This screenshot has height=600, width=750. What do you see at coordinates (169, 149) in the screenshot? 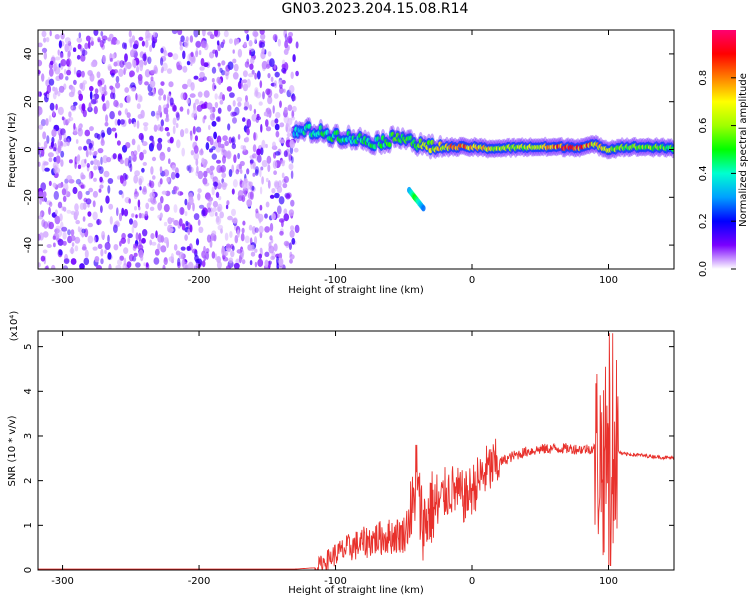
I see `noise-speckle` at bounding box center [169, 149].